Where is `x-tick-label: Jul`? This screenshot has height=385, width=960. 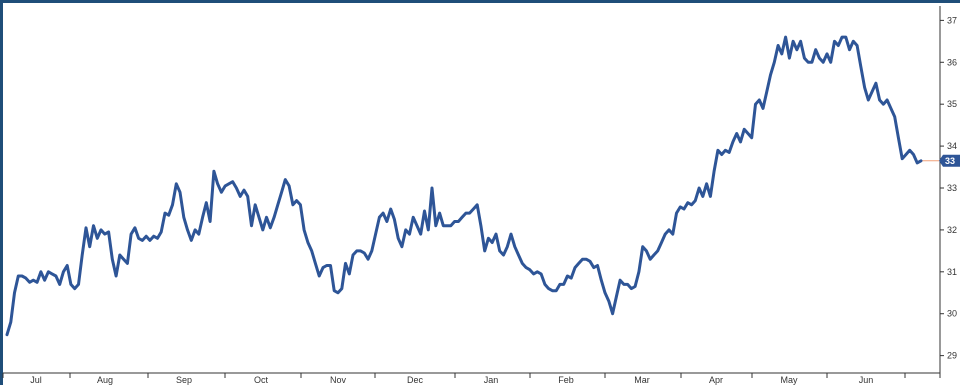 x-tick-label: Jul is located at coordinates (36, 380).